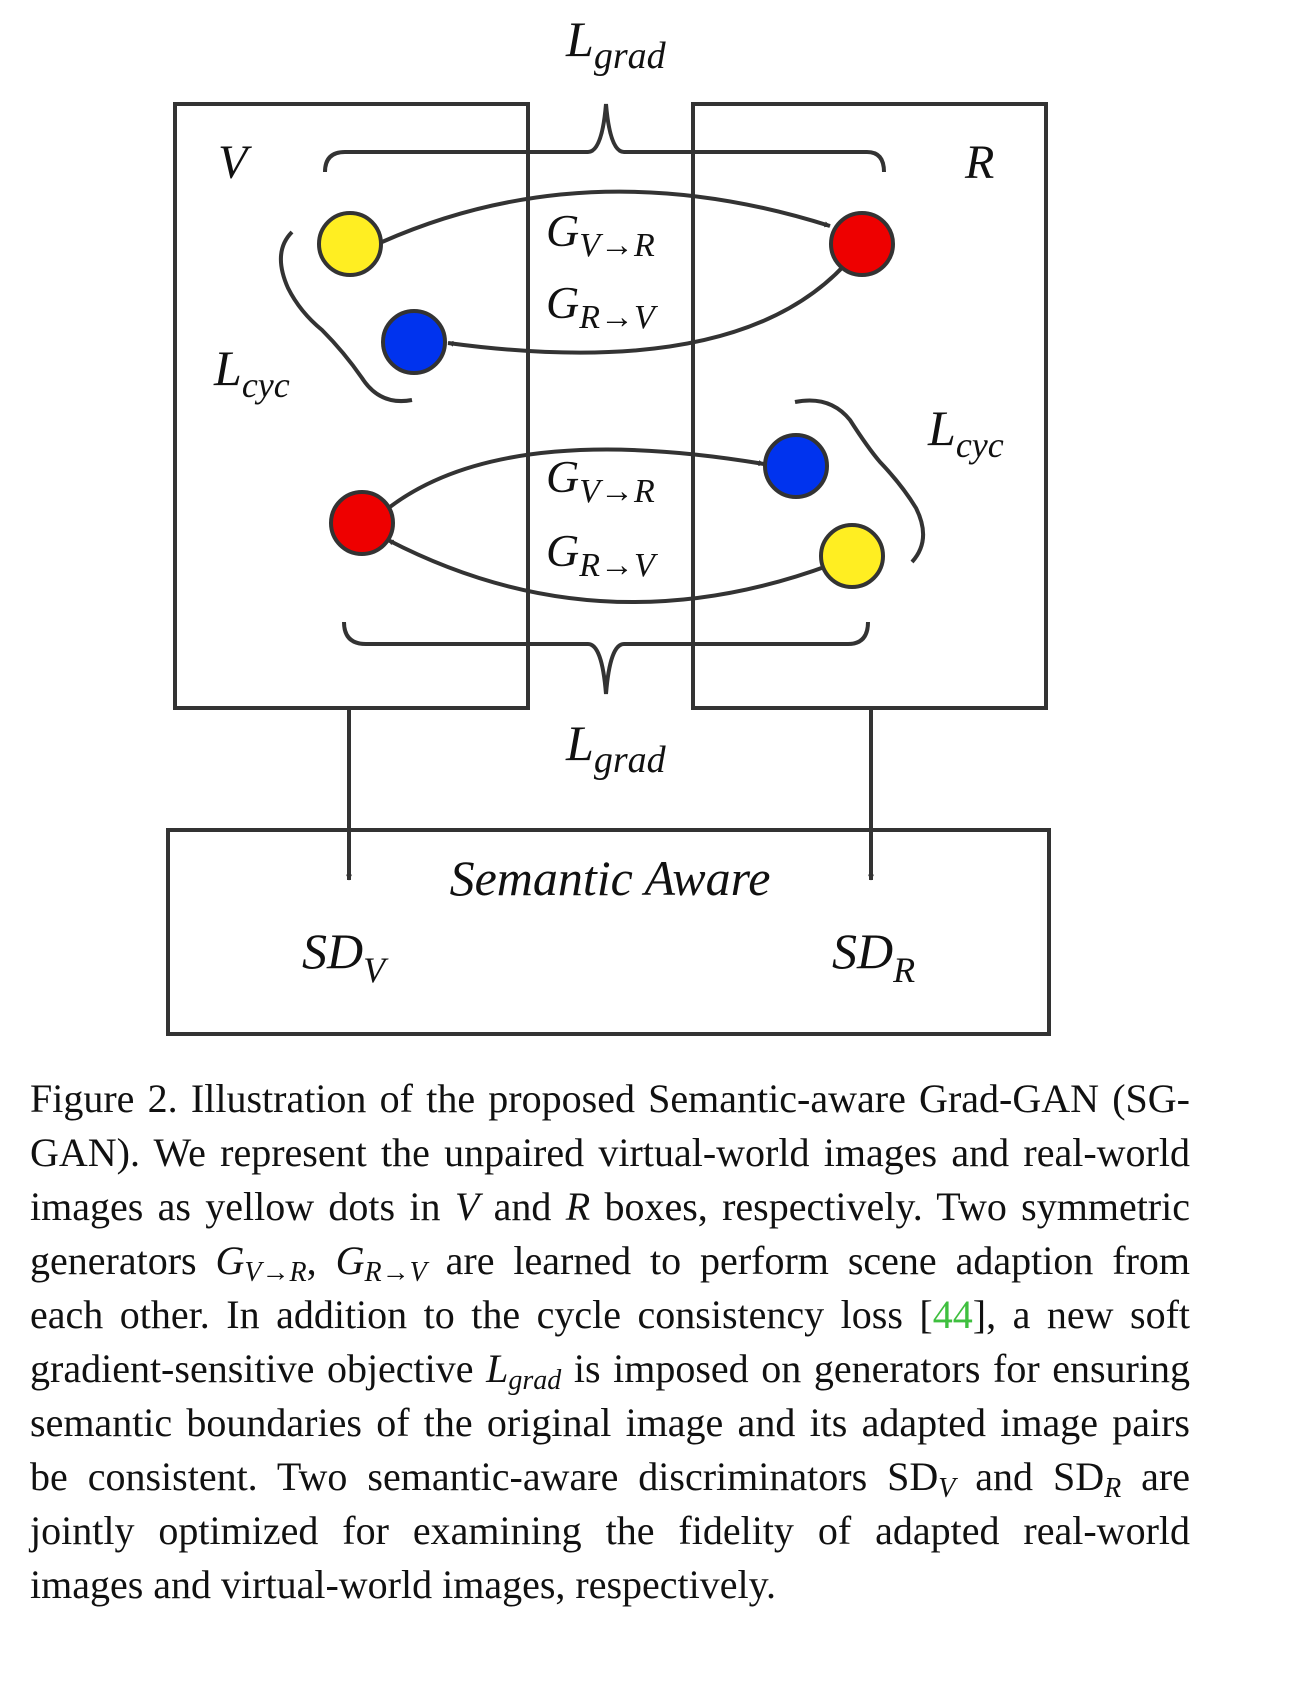  What do you see at coordinates (602, 306) in the screenshot?
I see `generator-label-top-r-to-v: GR→V` at bounding box center [602, 306].